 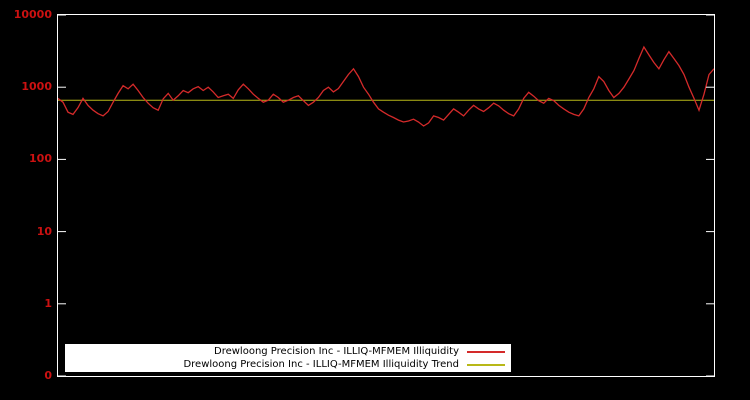 What do you see at coordinates (486, 351) in the screenshot?
I see `legend-swatch-illiquidity-line` at bounding box center [486, 351].